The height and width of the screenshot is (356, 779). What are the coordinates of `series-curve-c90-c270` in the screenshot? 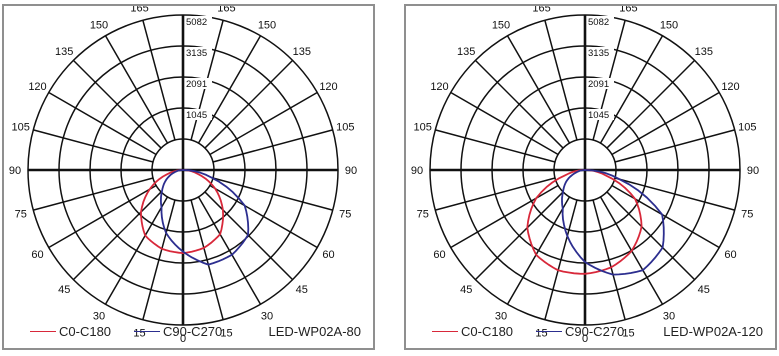 It's located at (613, 222).